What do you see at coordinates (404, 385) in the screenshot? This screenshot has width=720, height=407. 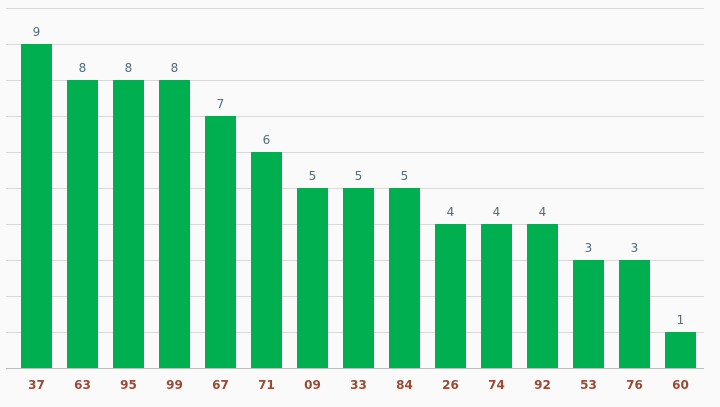 I see `category-label: 84` at bounding box center [404, 385].